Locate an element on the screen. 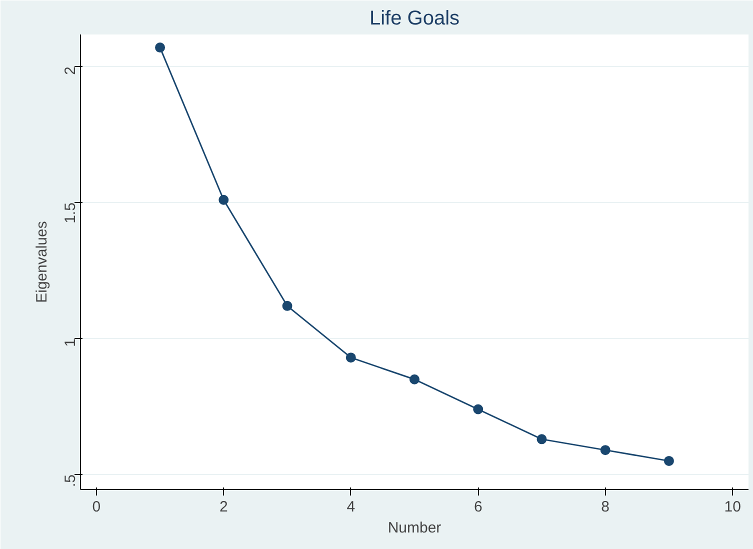  x-tick-label: 10 is located at coordinates (732, 507).